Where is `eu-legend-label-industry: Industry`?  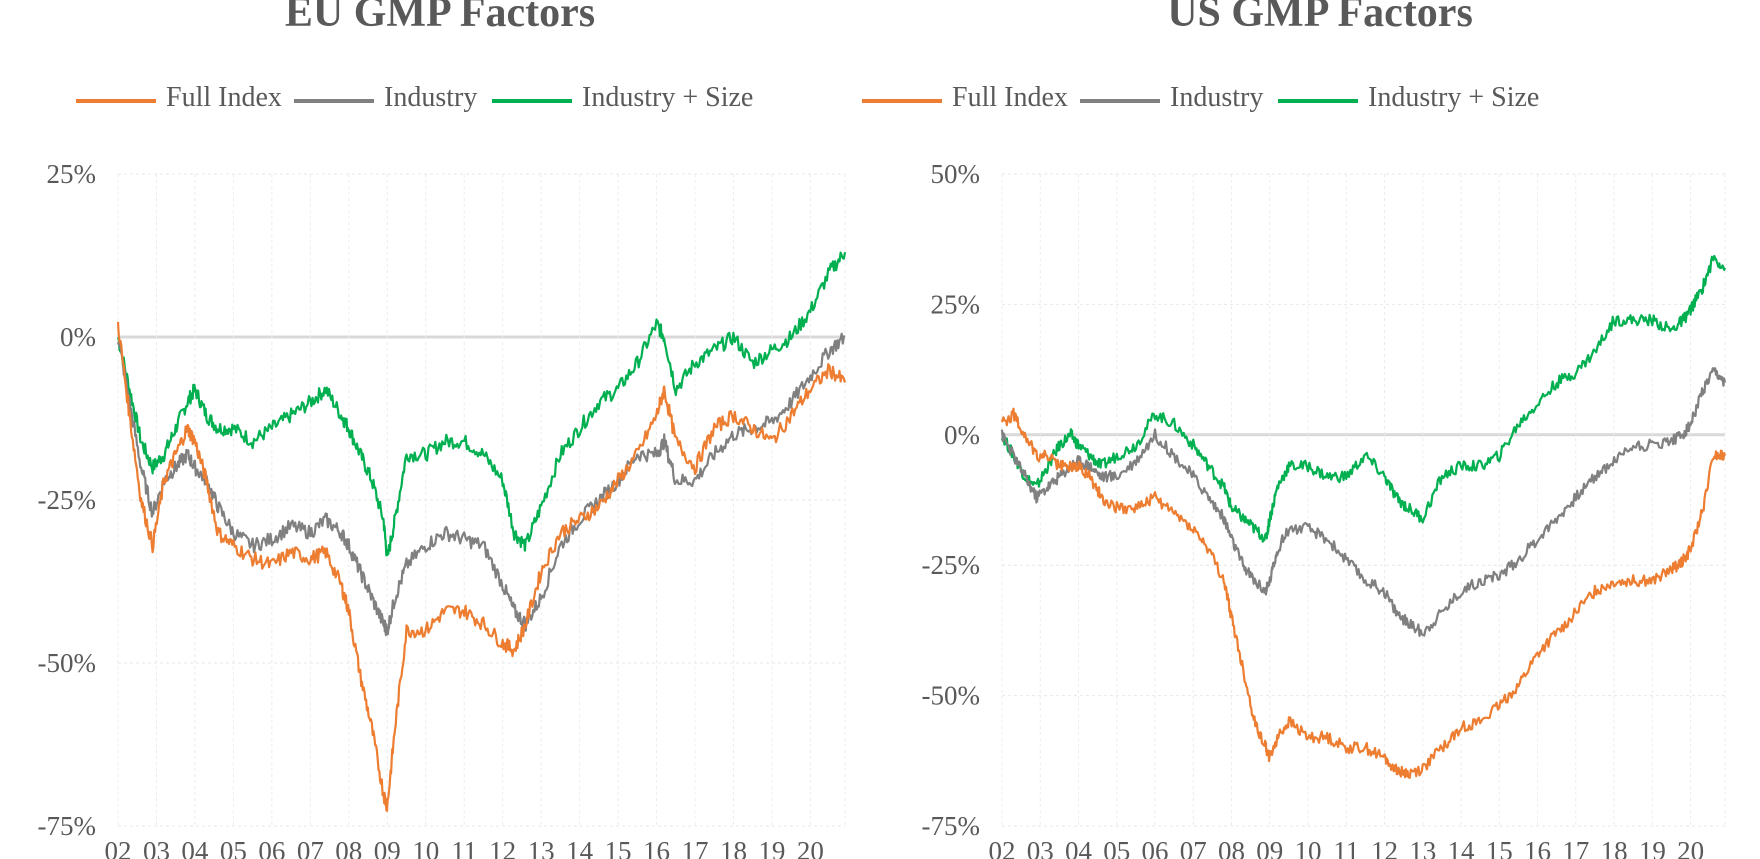
eu-legend-label-industry: Industry is located at coordinates (431, 97).